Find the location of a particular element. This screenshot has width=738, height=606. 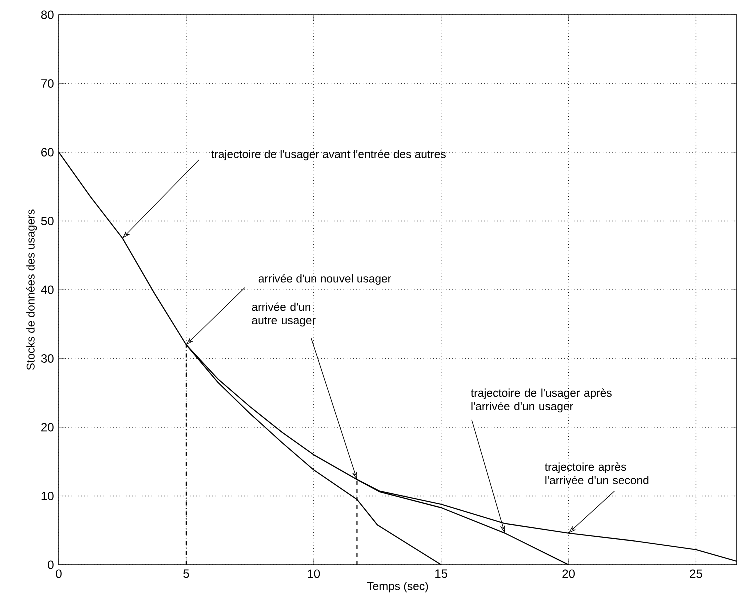

x-tick-label: 15 is located at coordinates (442, 574).